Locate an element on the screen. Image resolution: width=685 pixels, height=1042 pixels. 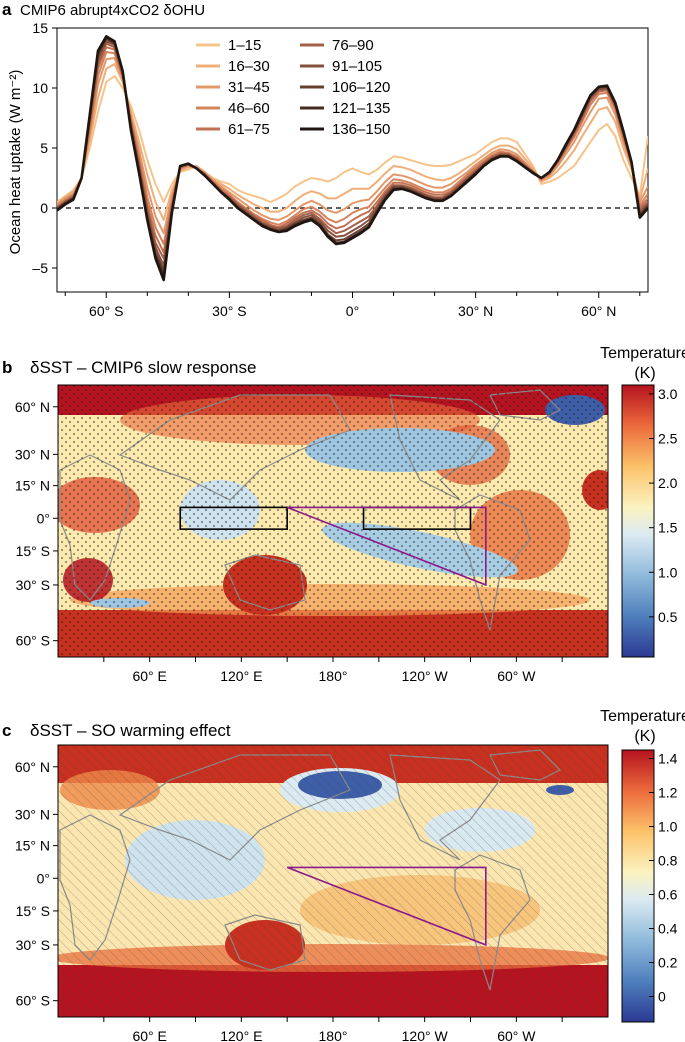
panel-b-letter: b is located at coordinates (7, 367).